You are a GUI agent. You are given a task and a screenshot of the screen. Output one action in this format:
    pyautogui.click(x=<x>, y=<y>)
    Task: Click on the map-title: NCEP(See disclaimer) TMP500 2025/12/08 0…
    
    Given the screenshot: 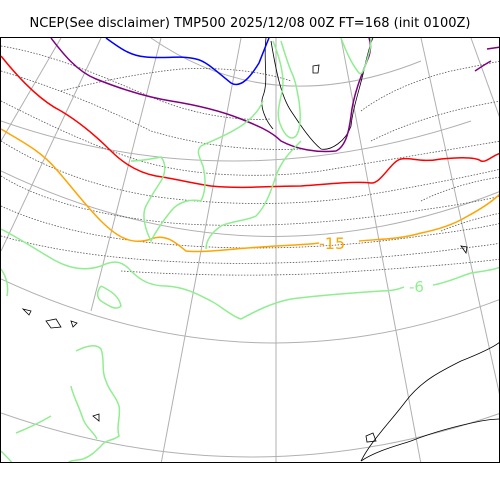 What is the action you would take?
    pyautogui.click(x=250, y=23)
    